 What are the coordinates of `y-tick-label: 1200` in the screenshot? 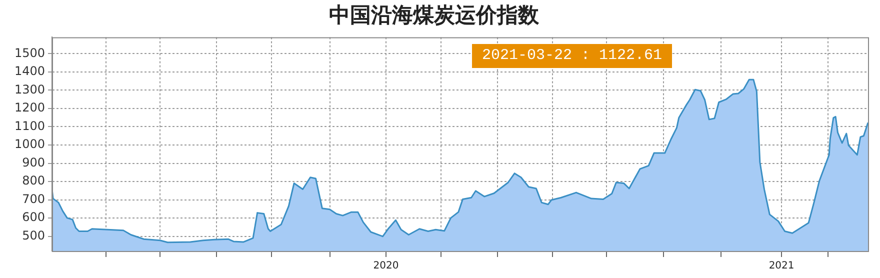 It's located at (29, 107).